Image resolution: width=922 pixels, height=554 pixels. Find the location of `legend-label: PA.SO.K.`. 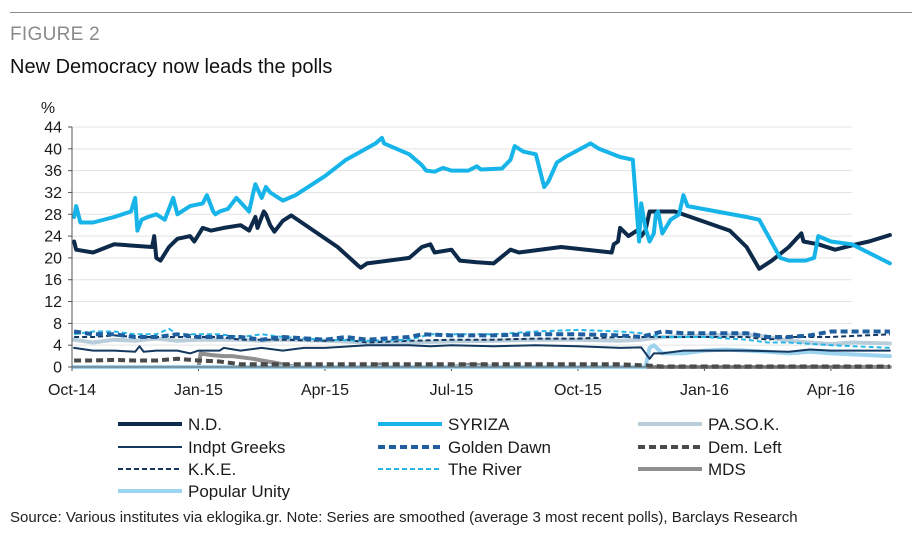

legend-label: PA.SO.K. is located at coordinates (744, 424).